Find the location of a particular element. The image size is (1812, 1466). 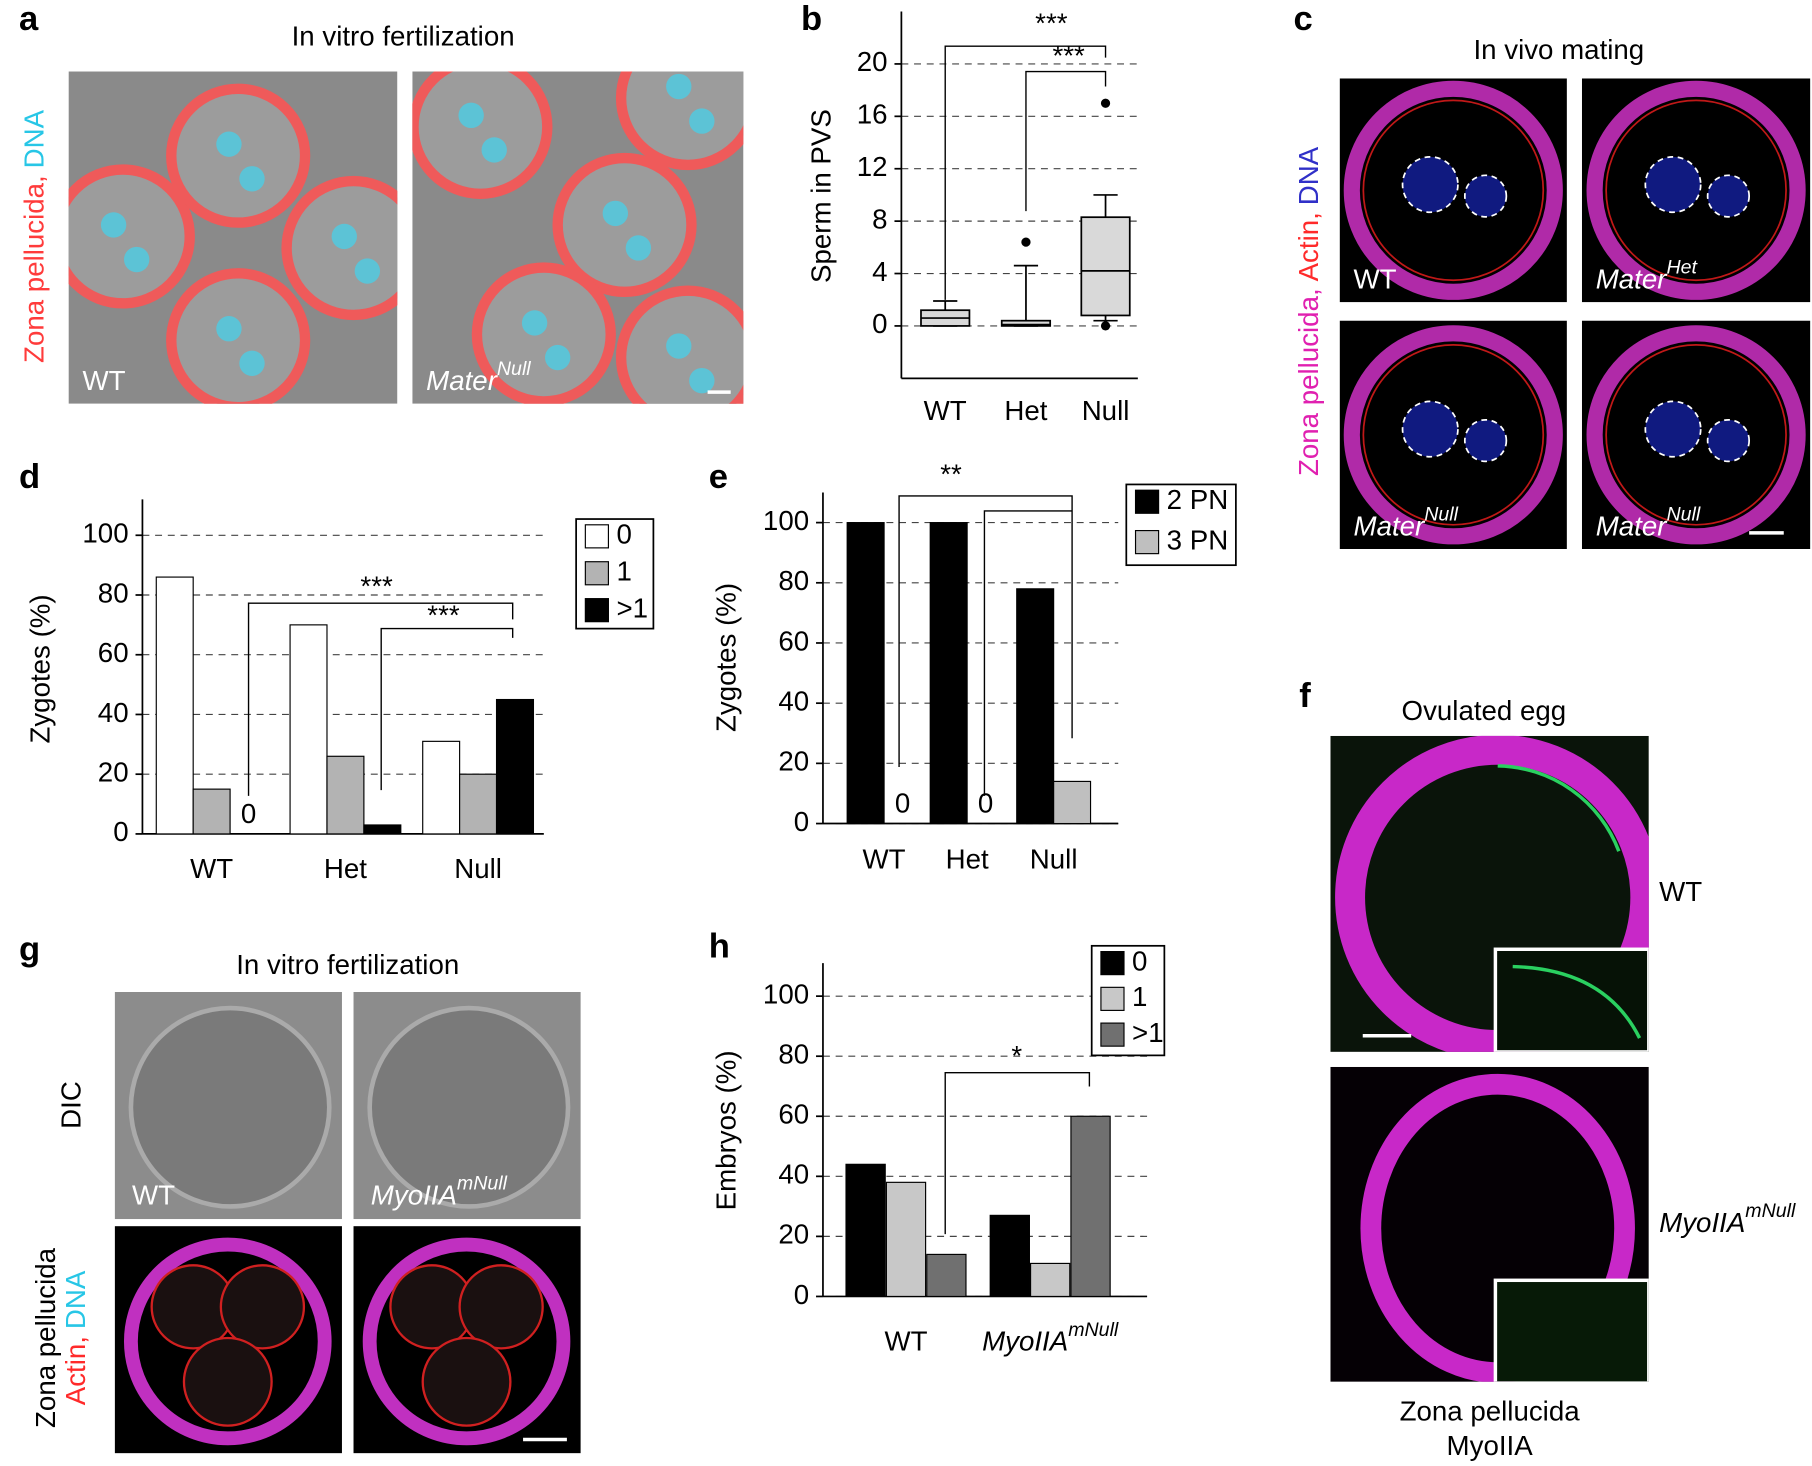

y-tick-label: 60 is located at coordinates (793, 640).